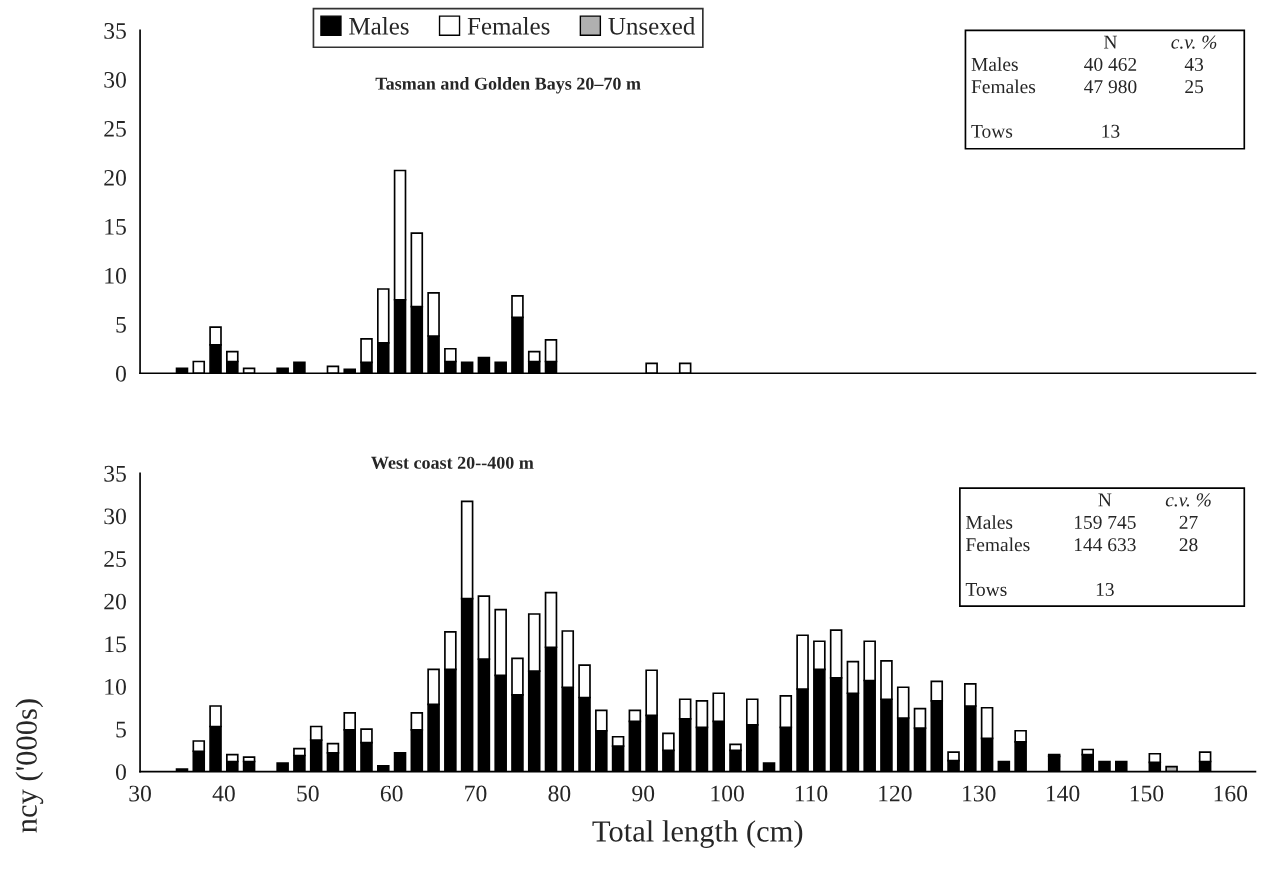 The height and width of the screenshot is (870, 1285). What do you see at coordinates (508, 85) in the screenshot?
I see `text: Tasman and Golden Bays 20–70 m` at bounding box center [508, 85].